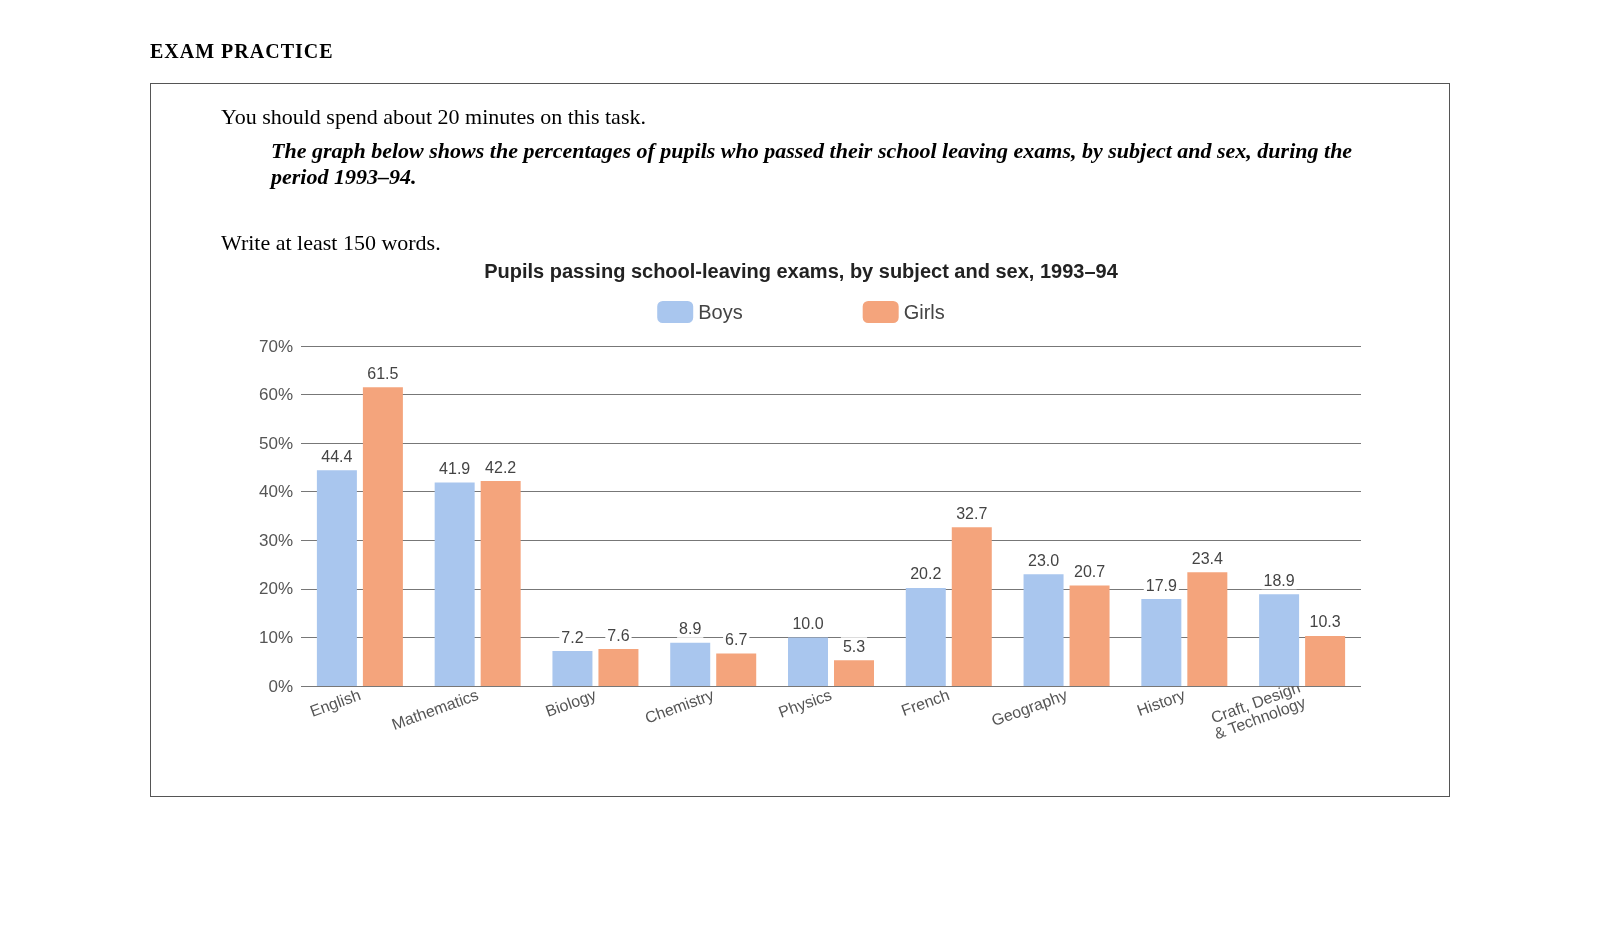 Image resolution: width=1600 pixels, height=944 pixels. I want to click on text: EXAM PRACTICE, so click(242, 51).